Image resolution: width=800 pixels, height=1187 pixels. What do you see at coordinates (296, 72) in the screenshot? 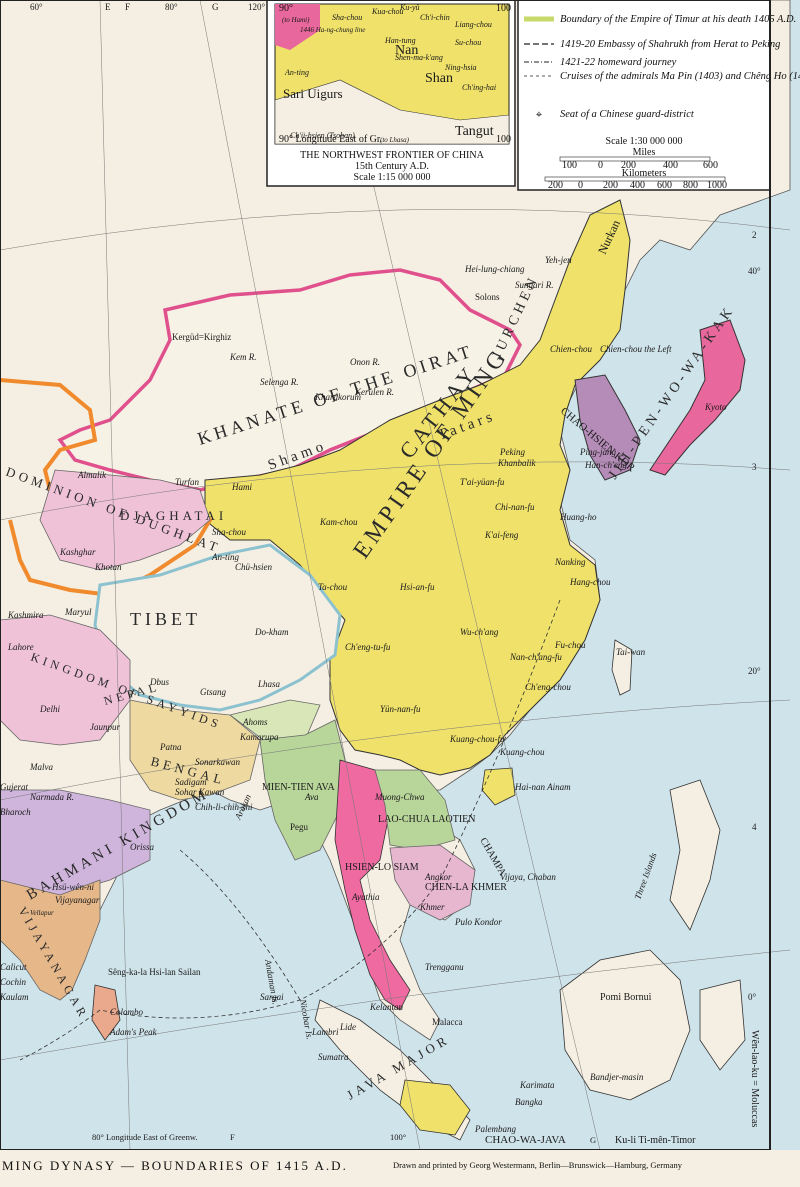
I see `inset-label-7: An-ting` at bounding box center [296, 72].